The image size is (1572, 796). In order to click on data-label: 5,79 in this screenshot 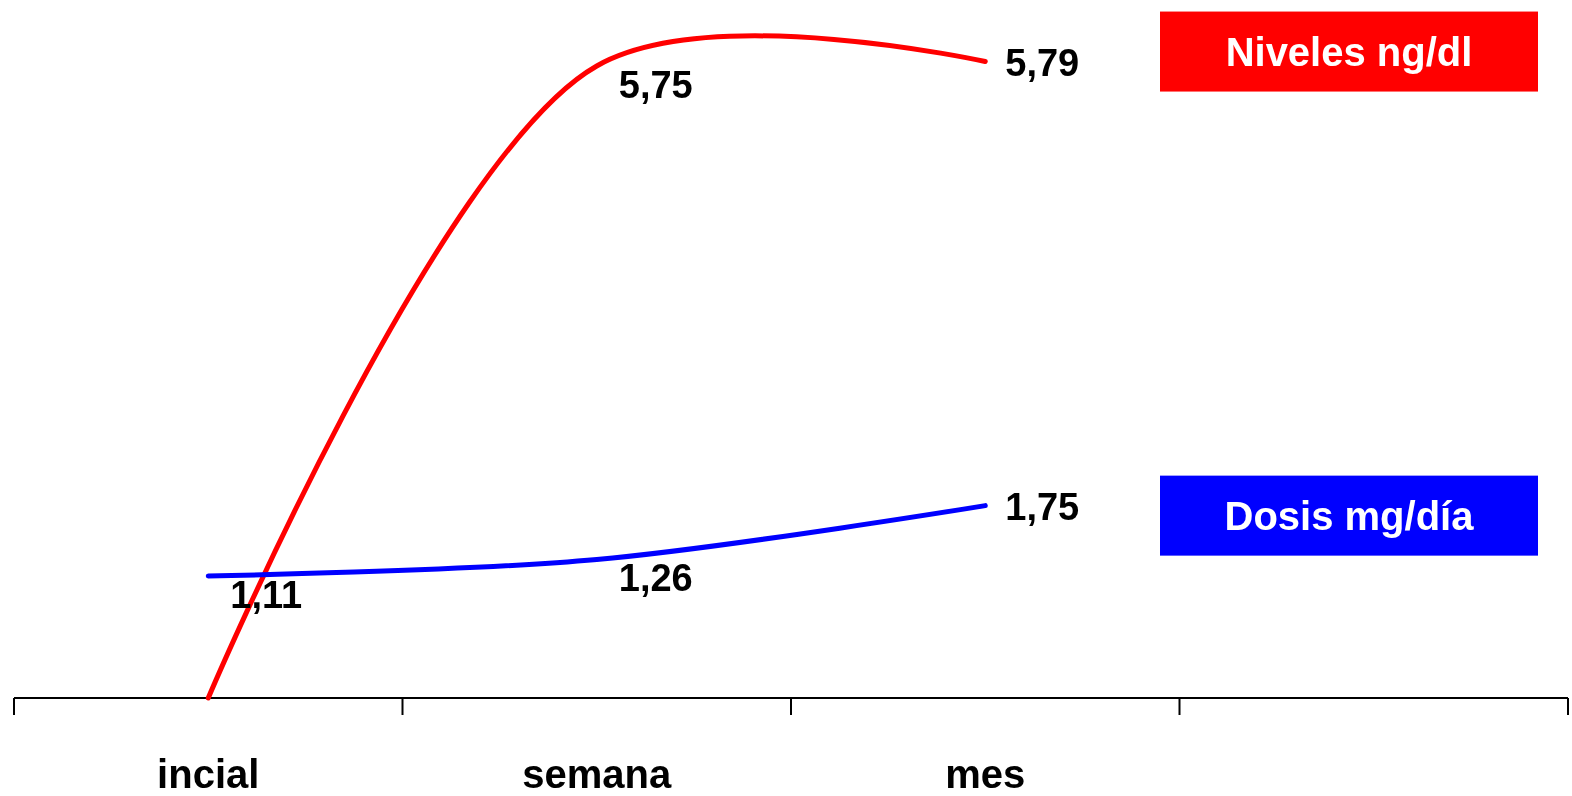, I will do `click(1042, 62)`.